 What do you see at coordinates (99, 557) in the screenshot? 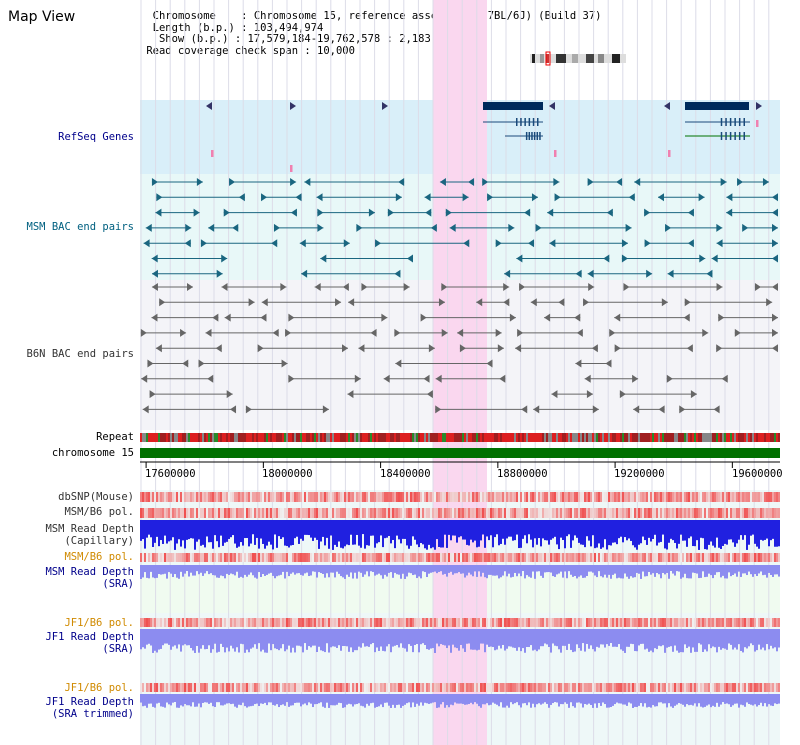
I see `track-label-msm-pol-2: MSM/B6 pol.` at bounding box center [99, 557].